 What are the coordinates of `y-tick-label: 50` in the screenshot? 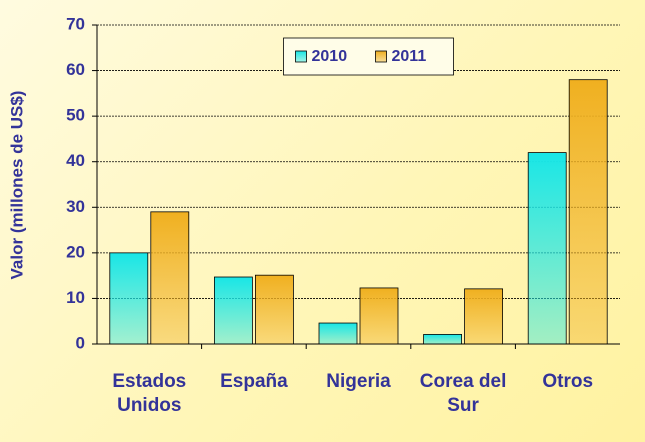 It's located at (75, 115).